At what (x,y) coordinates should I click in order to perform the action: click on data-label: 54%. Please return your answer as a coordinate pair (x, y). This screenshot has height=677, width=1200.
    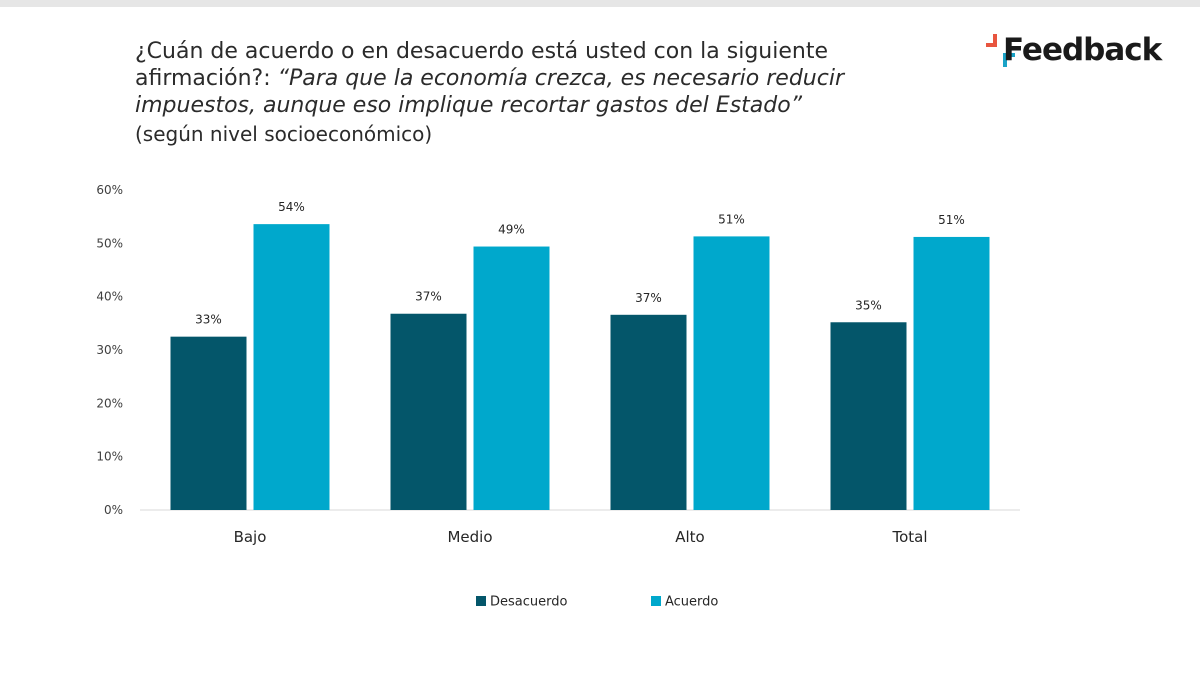
    Looking at the image, I should click on (291, 207).